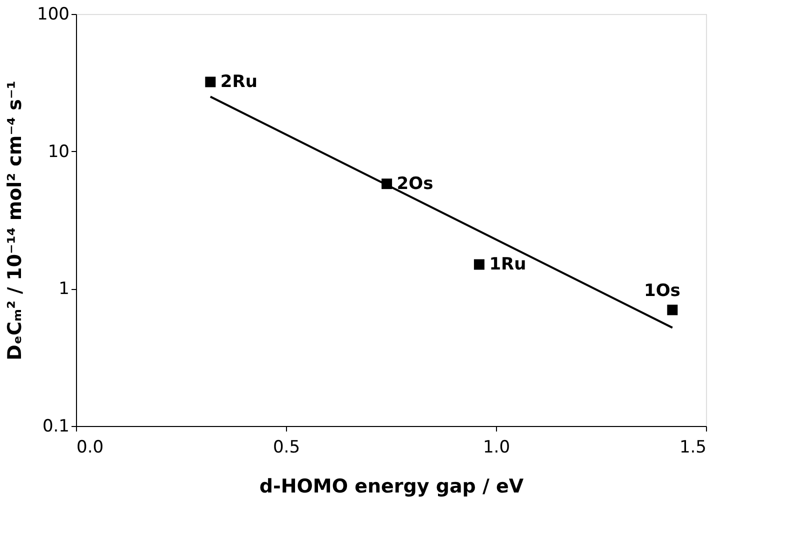 The image size is (789, 553). Describe the element at coordinates (59, 152) in the screenshot. I see `y-tick-label: 10` at that location.